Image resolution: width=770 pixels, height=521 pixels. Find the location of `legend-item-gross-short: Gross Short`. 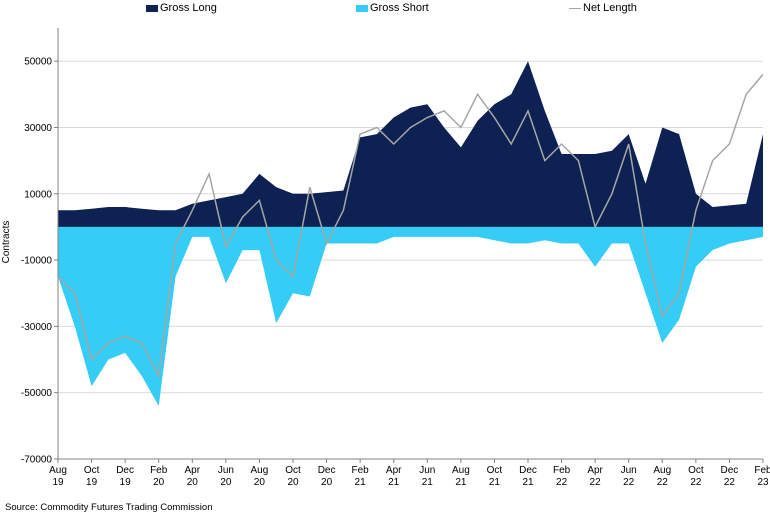

legend-item-gross-short: Gross Short is located at coordinates (392, 8).